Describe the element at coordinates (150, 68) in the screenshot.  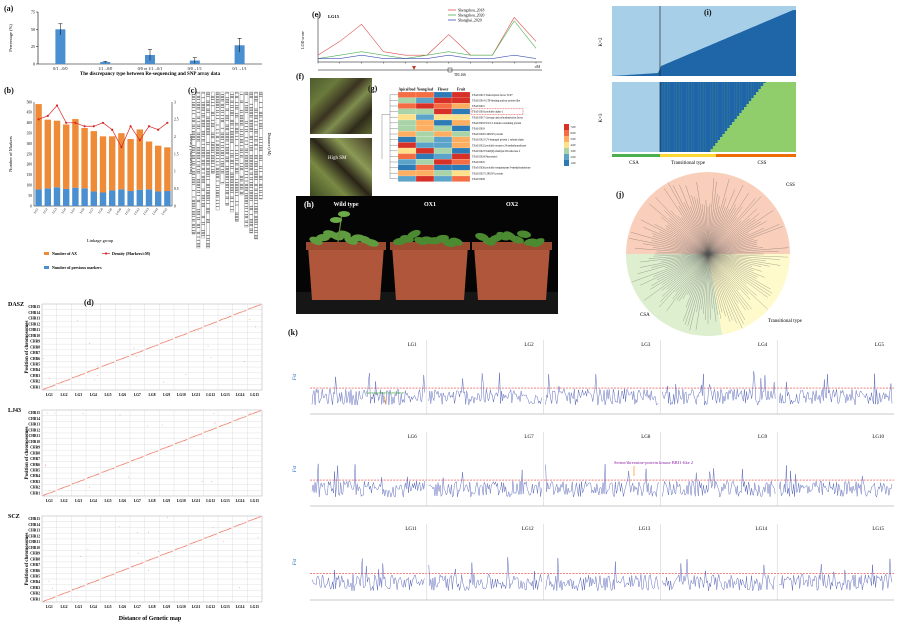
I see `x-tick-label-a: 0/0 or 1/1→0/1` at that location.